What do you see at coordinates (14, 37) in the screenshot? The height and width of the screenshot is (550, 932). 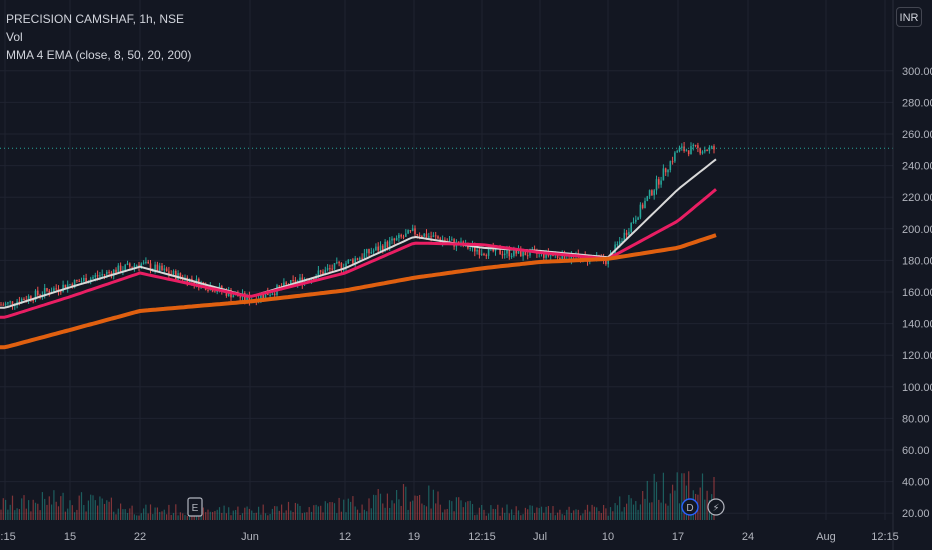 I see `volume-indicator-label: Vol` at bounding box center [14, 37].